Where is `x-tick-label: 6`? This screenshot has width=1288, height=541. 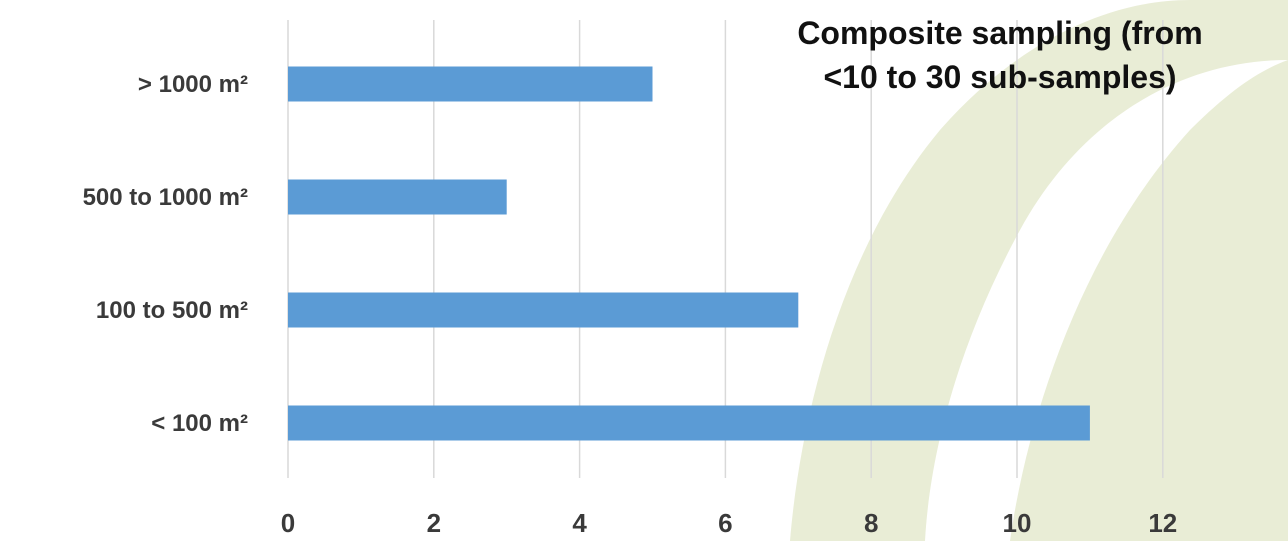
x-tick-label: 6 is located at coordinates (725, 523).